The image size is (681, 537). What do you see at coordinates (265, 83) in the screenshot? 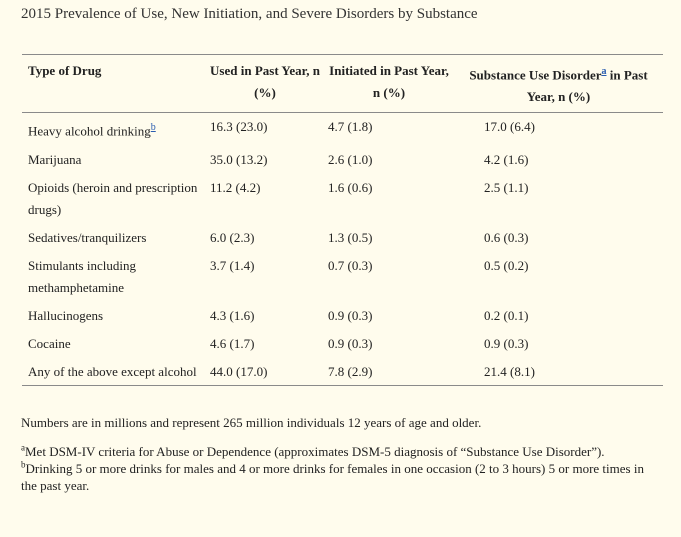
I see `header-used-past-year: Used in Past Year, n (%)` at bounding box center [265, 83].